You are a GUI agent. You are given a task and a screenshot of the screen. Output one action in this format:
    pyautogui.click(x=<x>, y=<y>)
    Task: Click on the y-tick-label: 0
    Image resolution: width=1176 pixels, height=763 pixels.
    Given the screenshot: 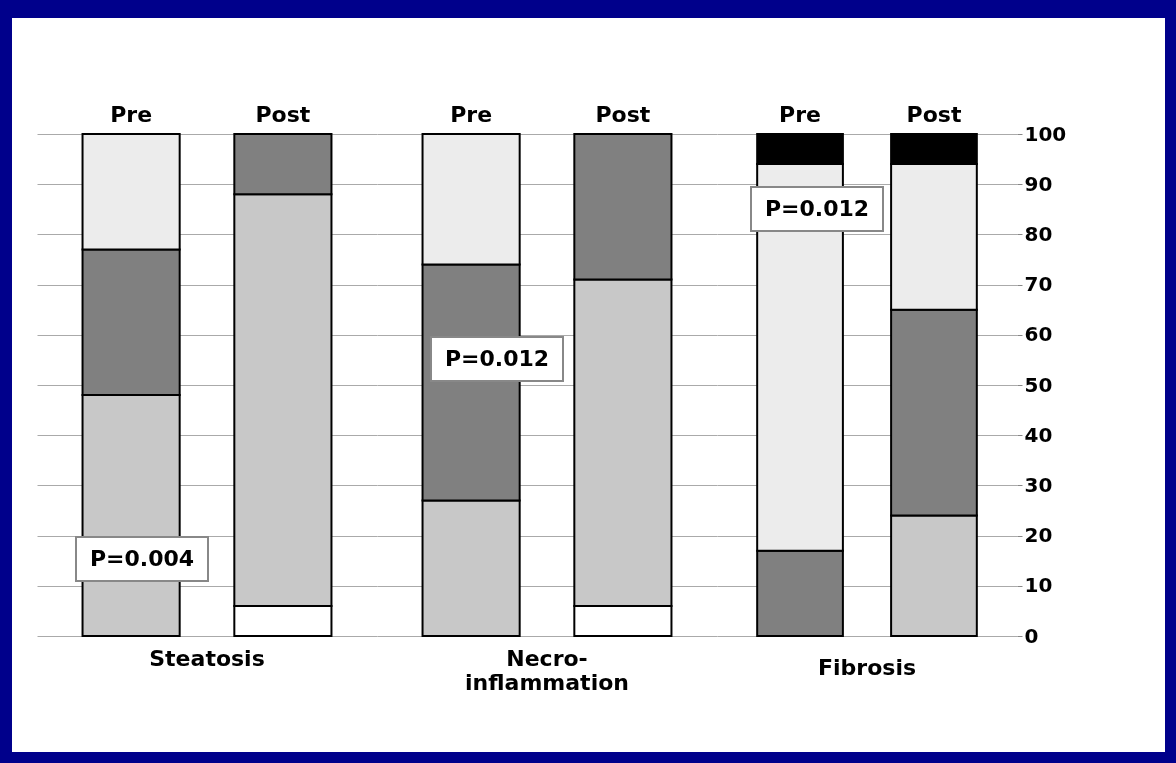 What is the action you would take?
    pyautogui.click(x=1031, y=635)
    